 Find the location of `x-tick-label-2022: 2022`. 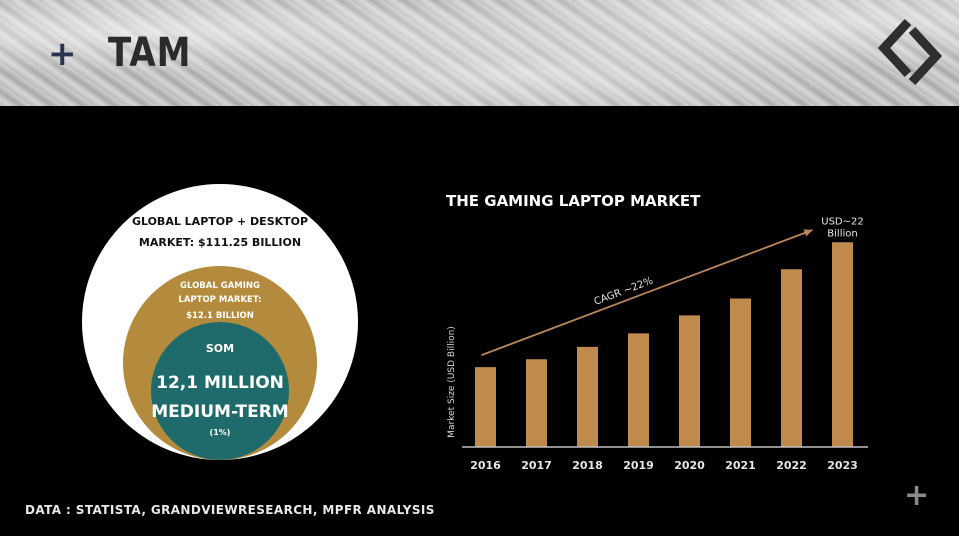

x-tick-label-2022: 2022 is located at coordinates (791, 465).